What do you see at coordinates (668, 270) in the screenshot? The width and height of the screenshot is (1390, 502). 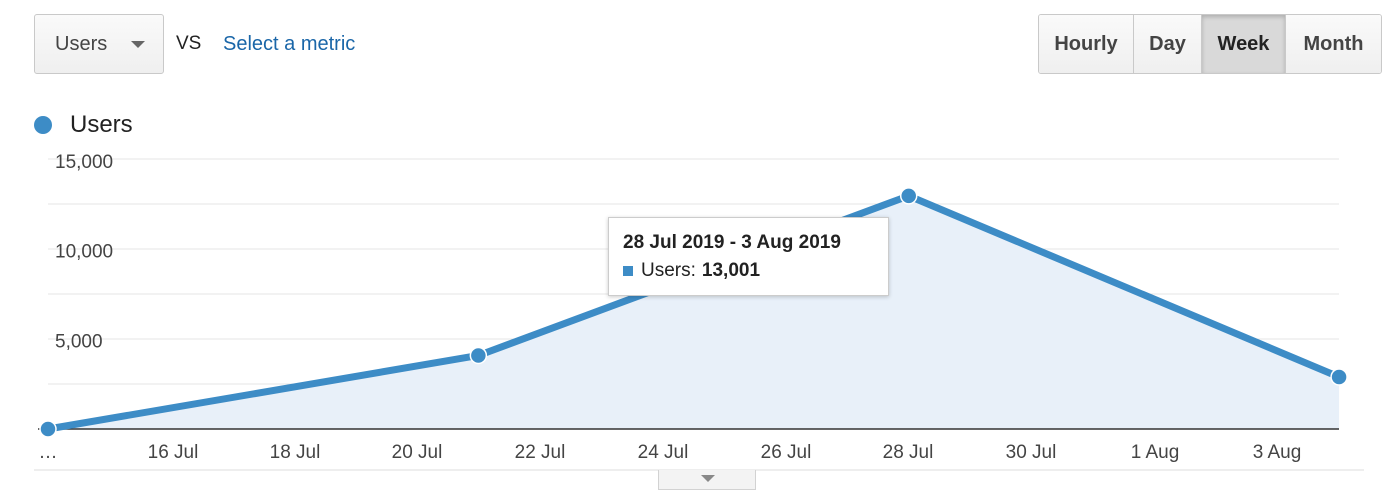 I see `tooltip-series-label: Users:` at bounding box center [668, 270].